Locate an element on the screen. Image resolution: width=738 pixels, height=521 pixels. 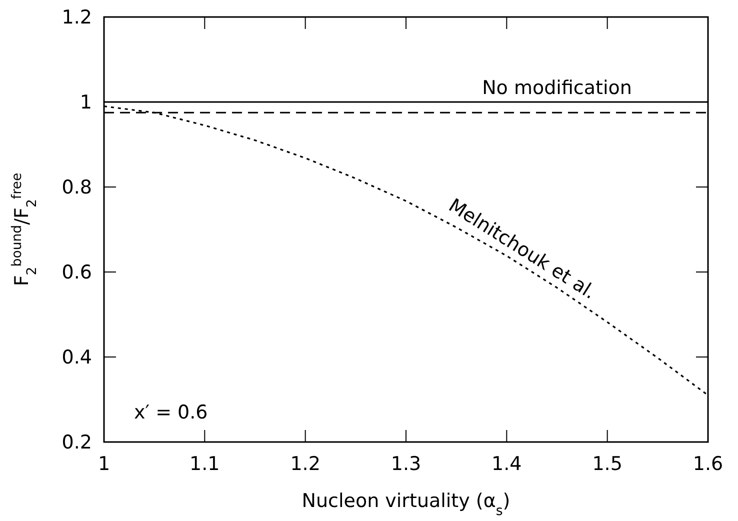
x-axis-title: Nucleon virtuality (α$_{s}$) is located at coordinates (406, 504).